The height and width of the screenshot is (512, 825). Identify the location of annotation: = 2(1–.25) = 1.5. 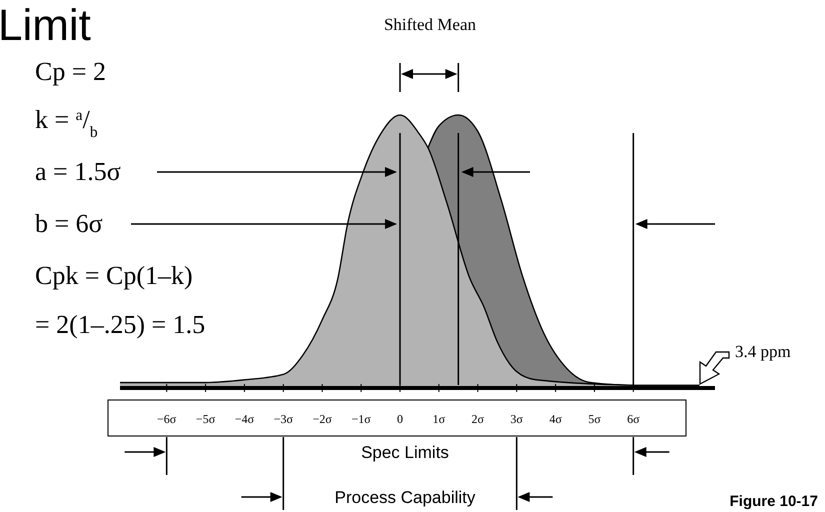
(120, 324).